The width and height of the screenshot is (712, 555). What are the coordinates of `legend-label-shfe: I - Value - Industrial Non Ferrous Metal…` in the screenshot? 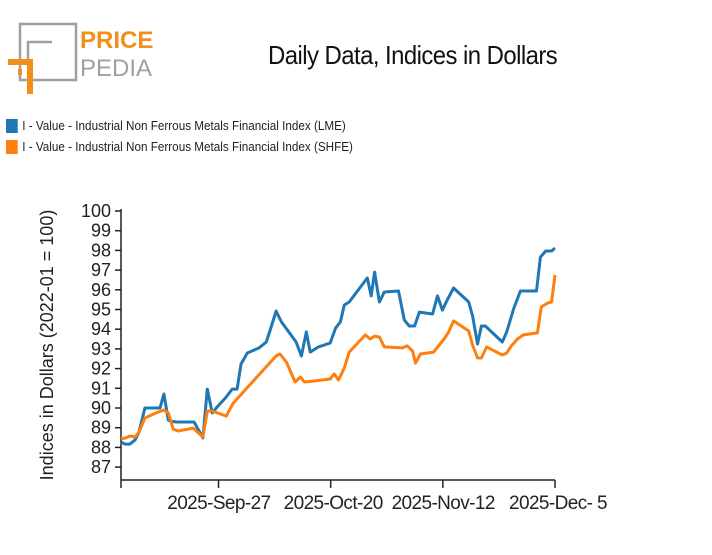 It's located at (187, 146).